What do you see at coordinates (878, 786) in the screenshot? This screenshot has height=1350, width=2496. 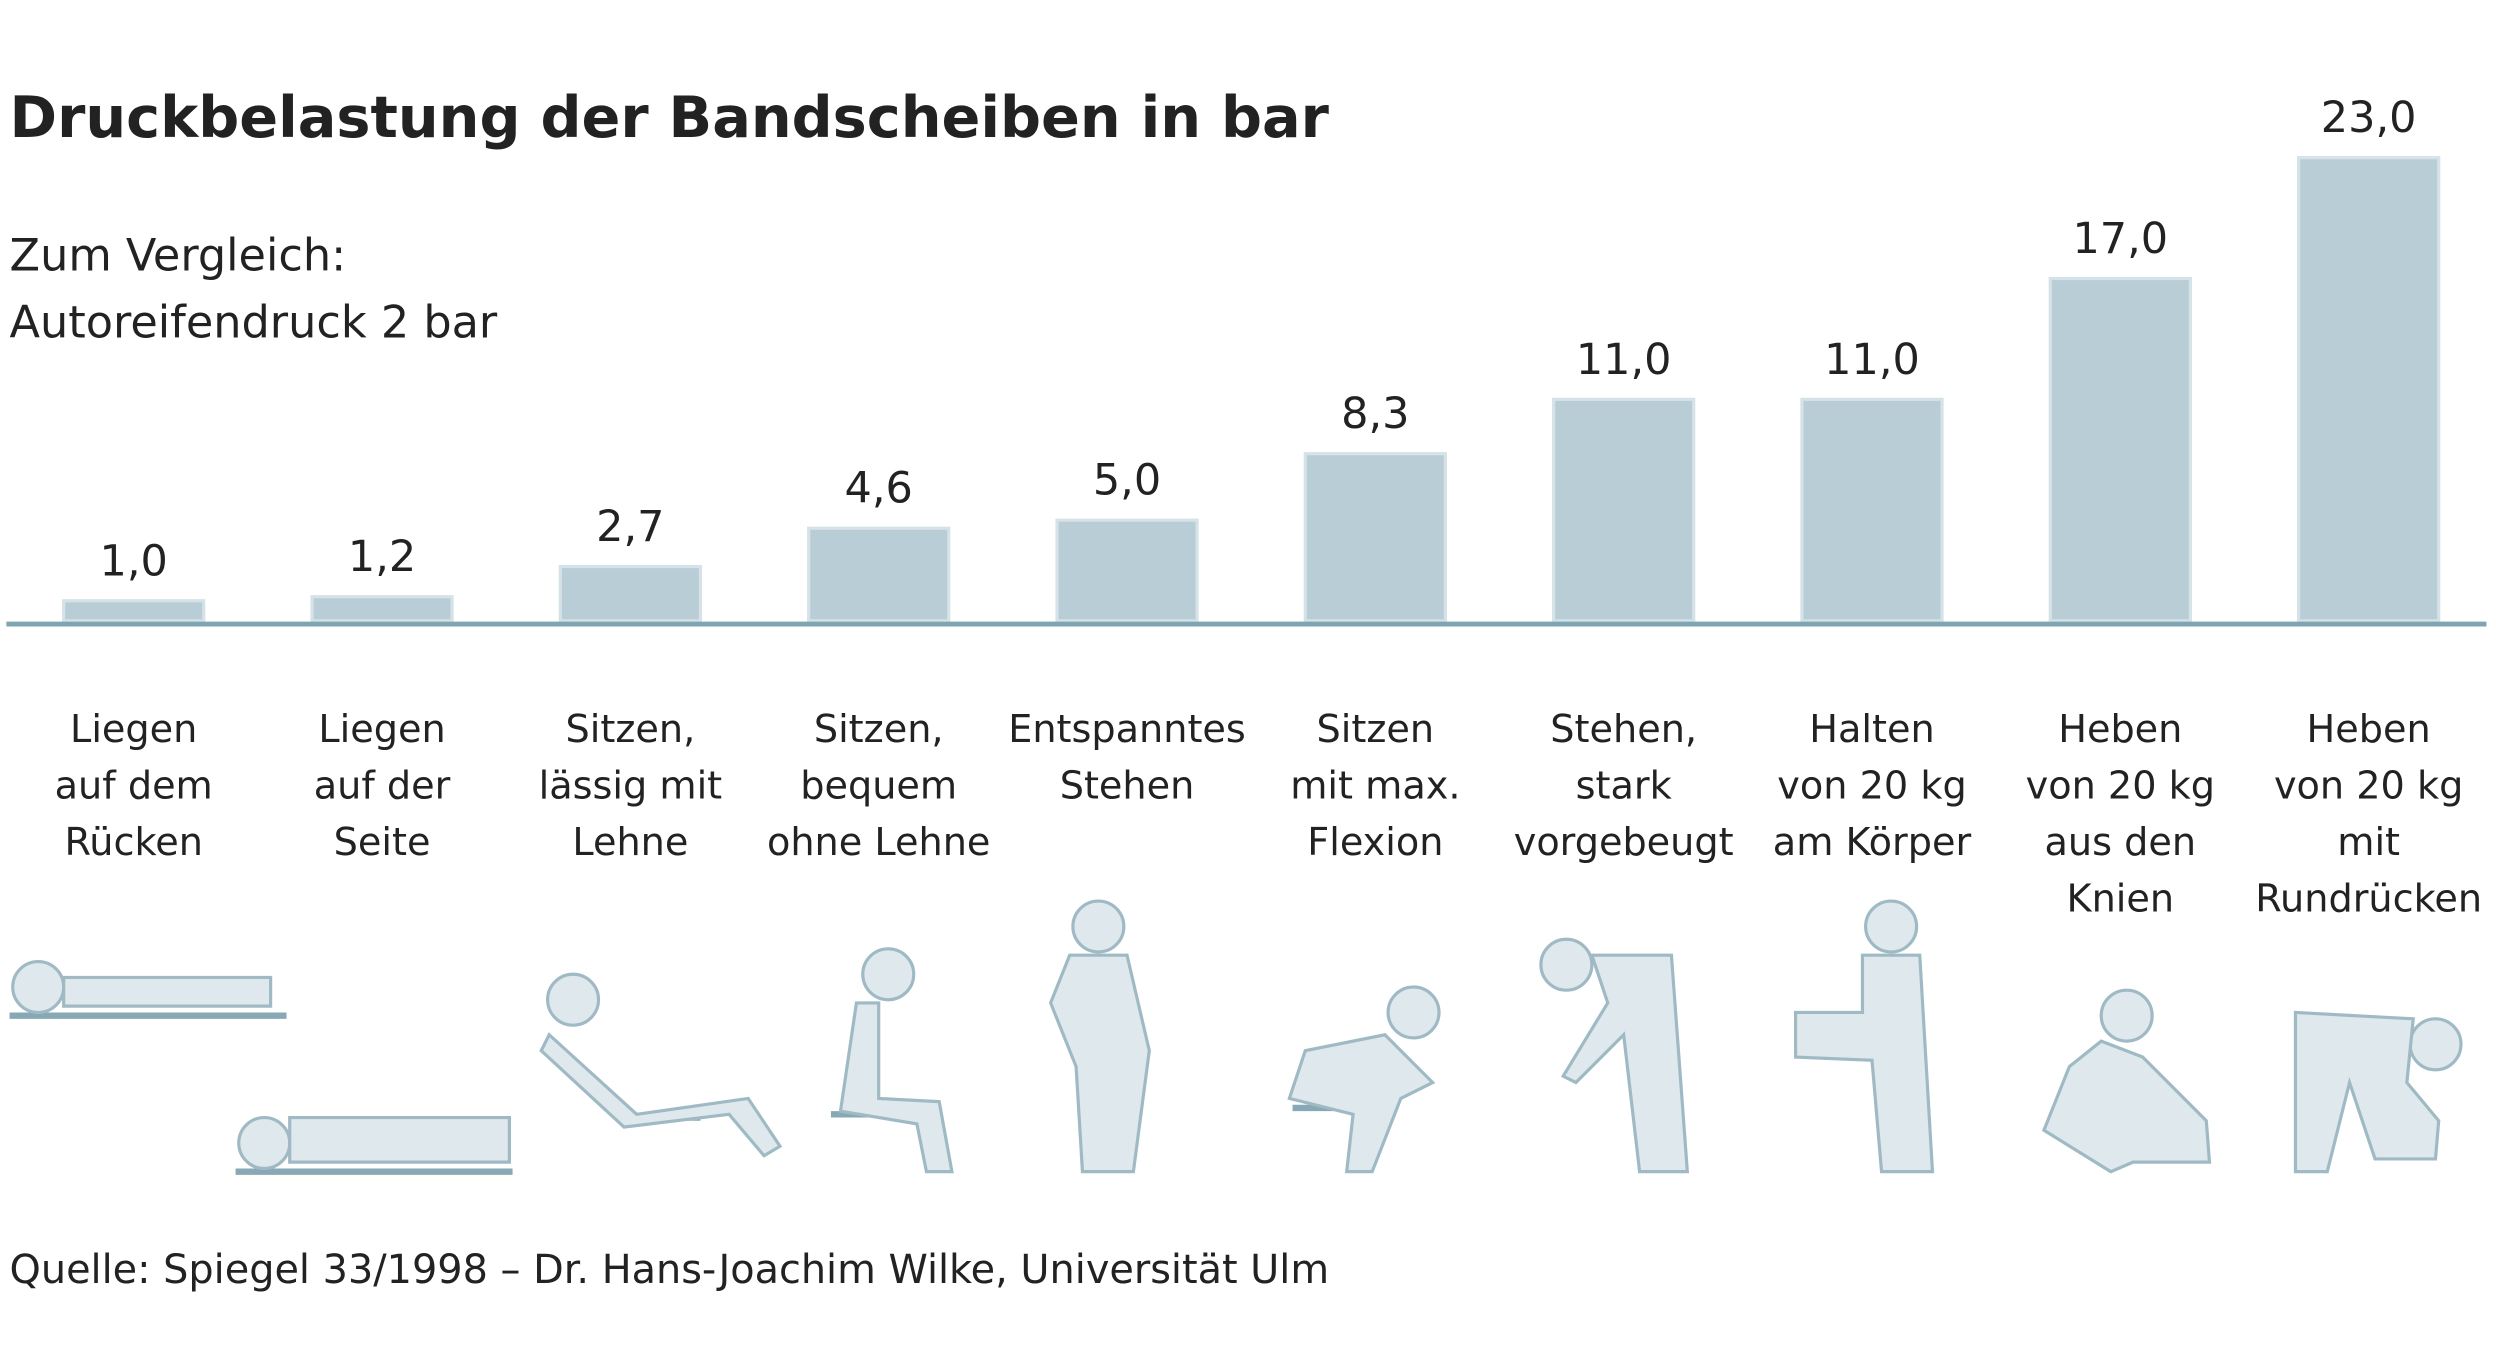 I see `x-tick-label: bequem` at bounding box center [878, 786].